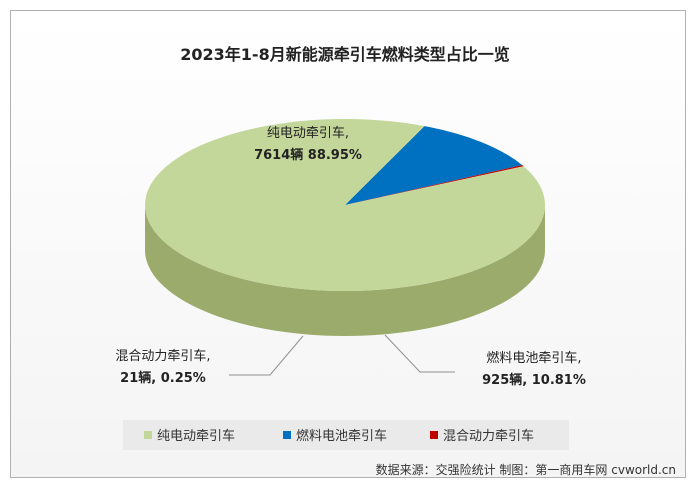 This screenshot has width=690, height=490. What do you see at coordinates (344, 54) in the screenshot?
I see `chart-title: 2023年1-8月新能源牵引车燃料类型占比一览` at bounding box center [344, 54].